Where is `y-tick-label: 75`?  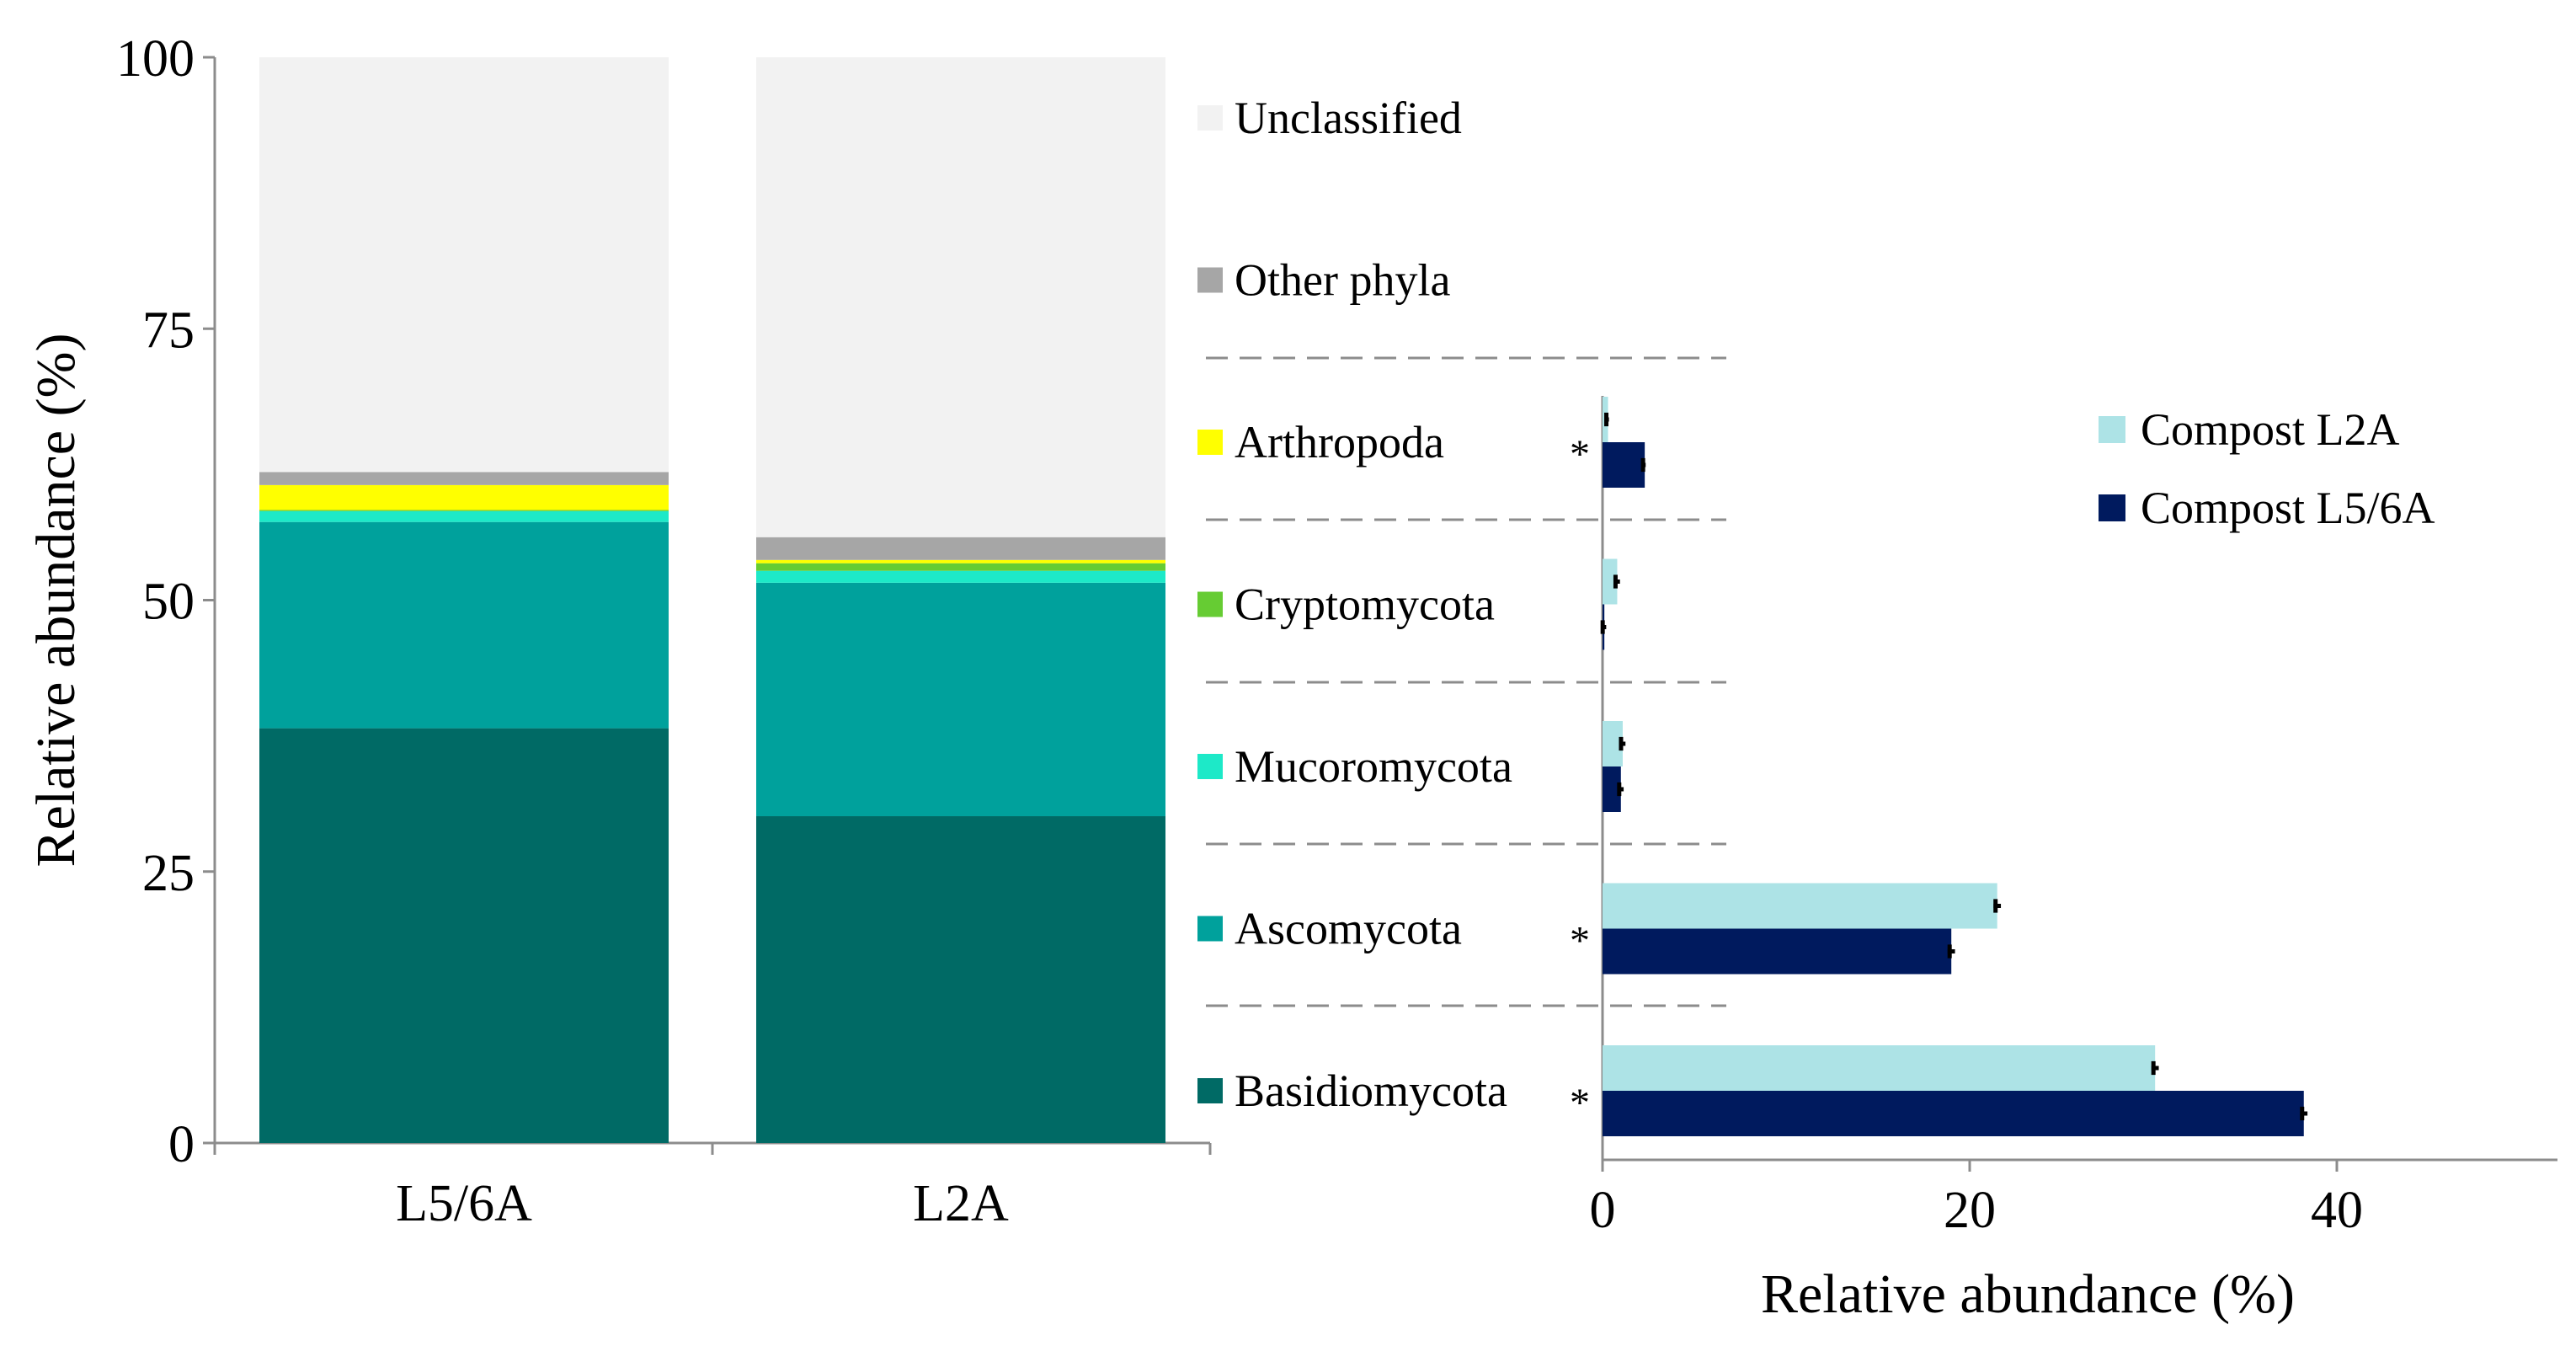
y-tick-label: 75 is located at coordinates (168, 330).